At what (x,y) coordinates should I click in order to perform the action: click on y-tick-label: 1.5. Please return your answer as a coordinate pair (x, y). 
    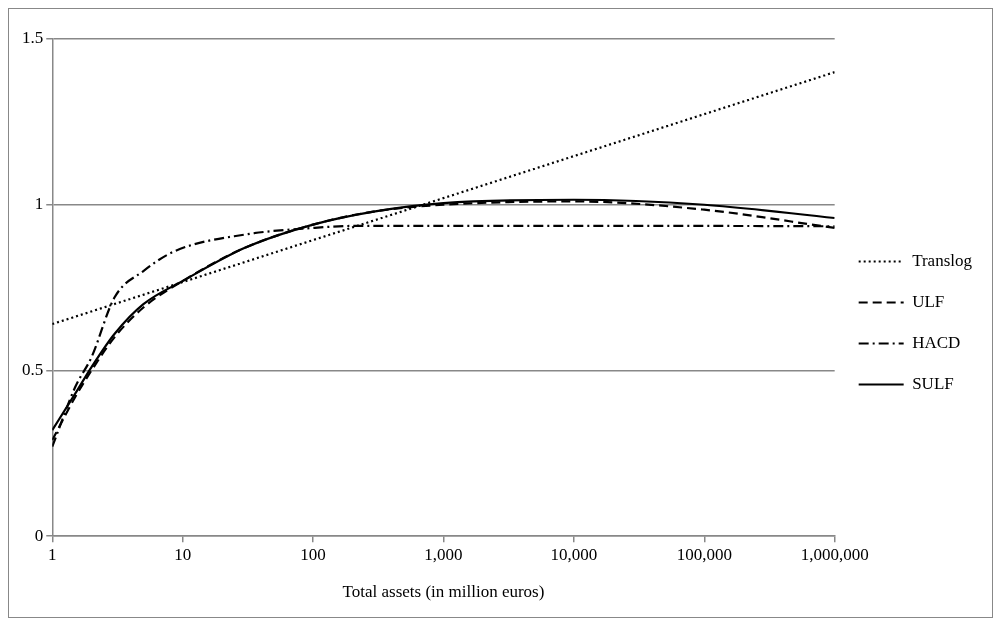
    Looking at the image, I should click on (33, 38).